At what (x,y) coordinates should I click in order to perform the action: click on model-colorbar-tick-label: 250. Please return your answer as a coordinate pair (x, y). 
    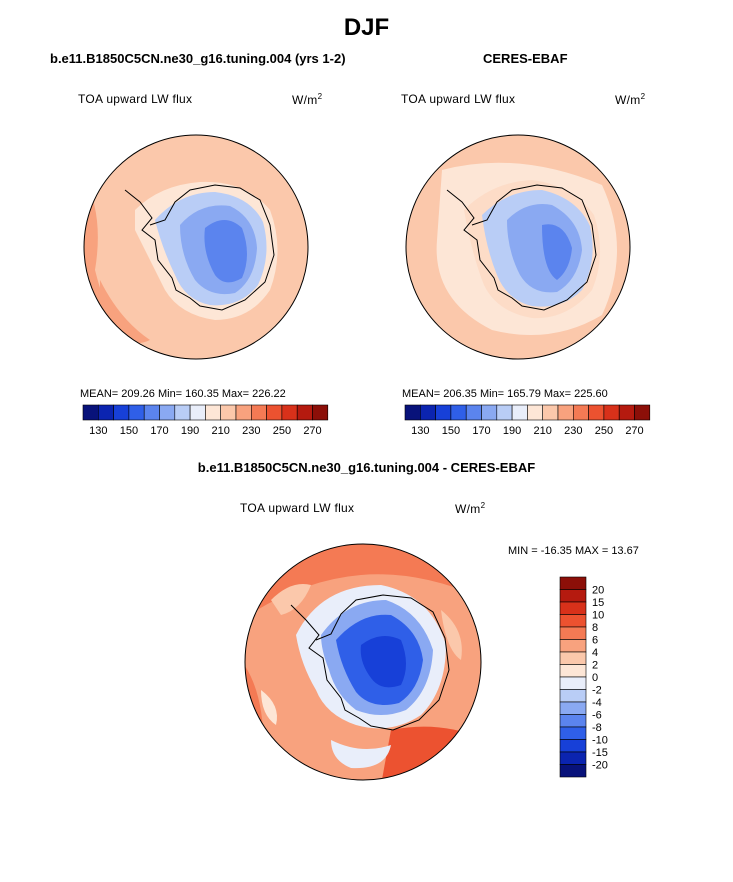
    Looking at the image, I should click on (282, 431).